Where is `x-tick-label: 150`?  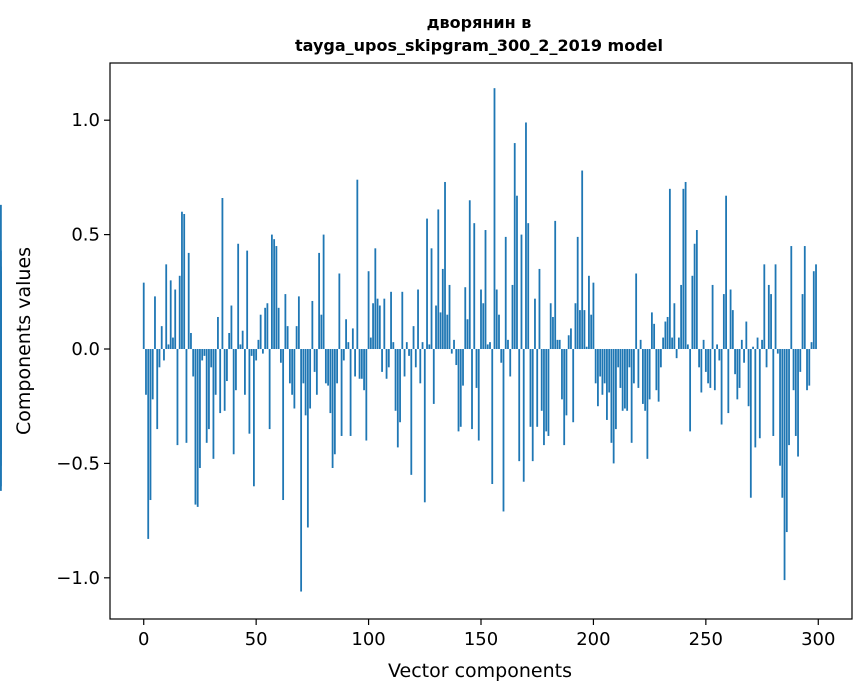 x-tick-label: 150 is located at coordinates (481, 639).